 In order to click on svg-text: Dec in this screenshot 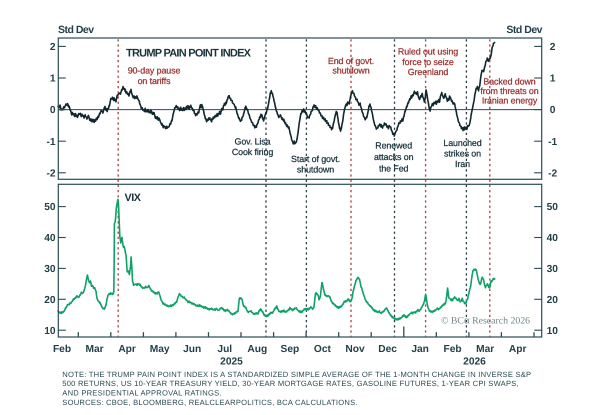, I will do `click(387, 349)`.